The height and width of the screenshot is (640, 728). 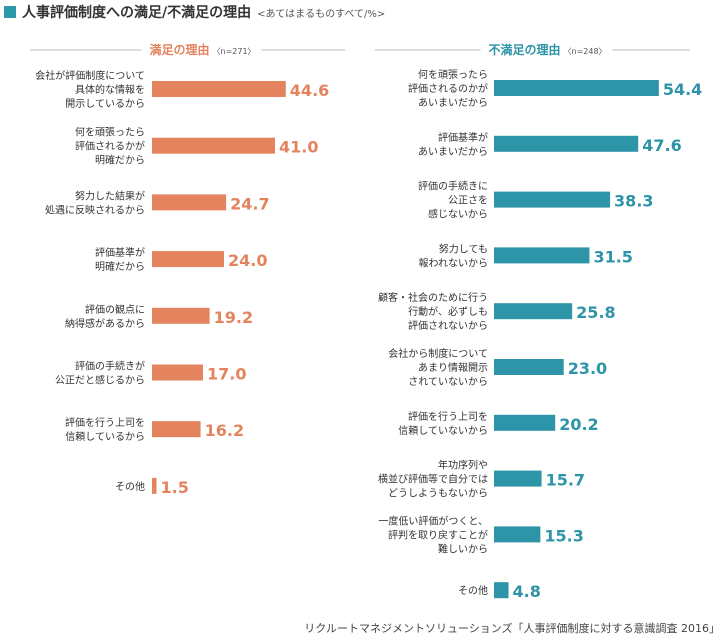 What do you see at coordinates (458, 214) in the screenshot?
I see `dissatisfied-category-label: 感じないから` at bounding box center [458, 214].